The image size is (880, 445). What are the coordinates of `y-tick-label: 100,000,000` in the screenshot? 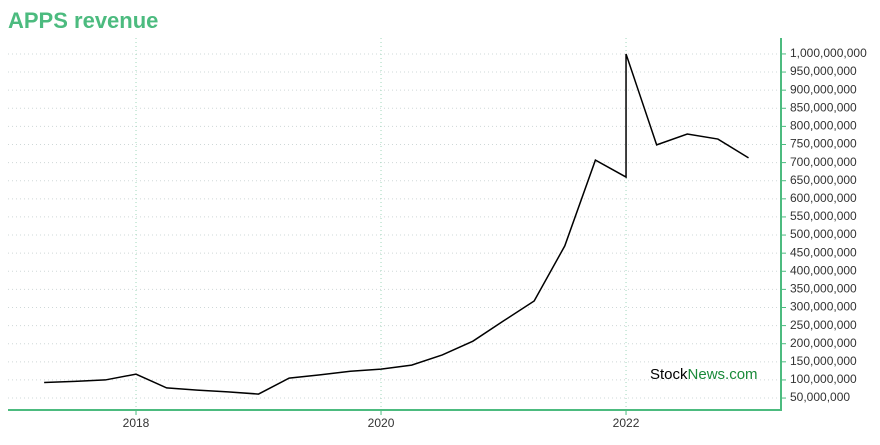 It's located at (823, 379).